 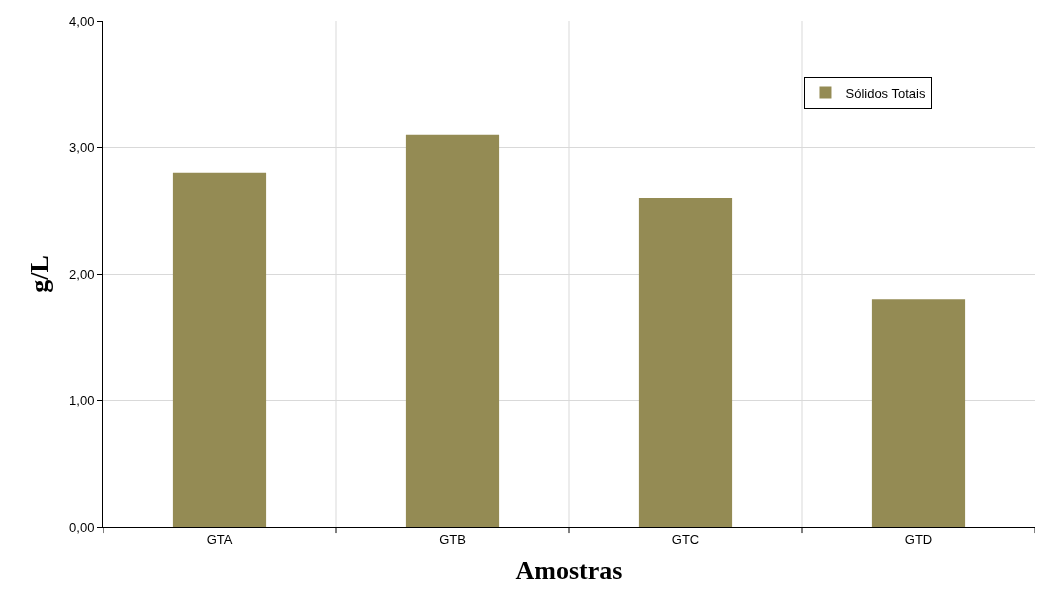 What do you see at coordinates (40, 274) in the screenshot?
I see `y-axis-title: g/L` at bounding box center [40, 274].